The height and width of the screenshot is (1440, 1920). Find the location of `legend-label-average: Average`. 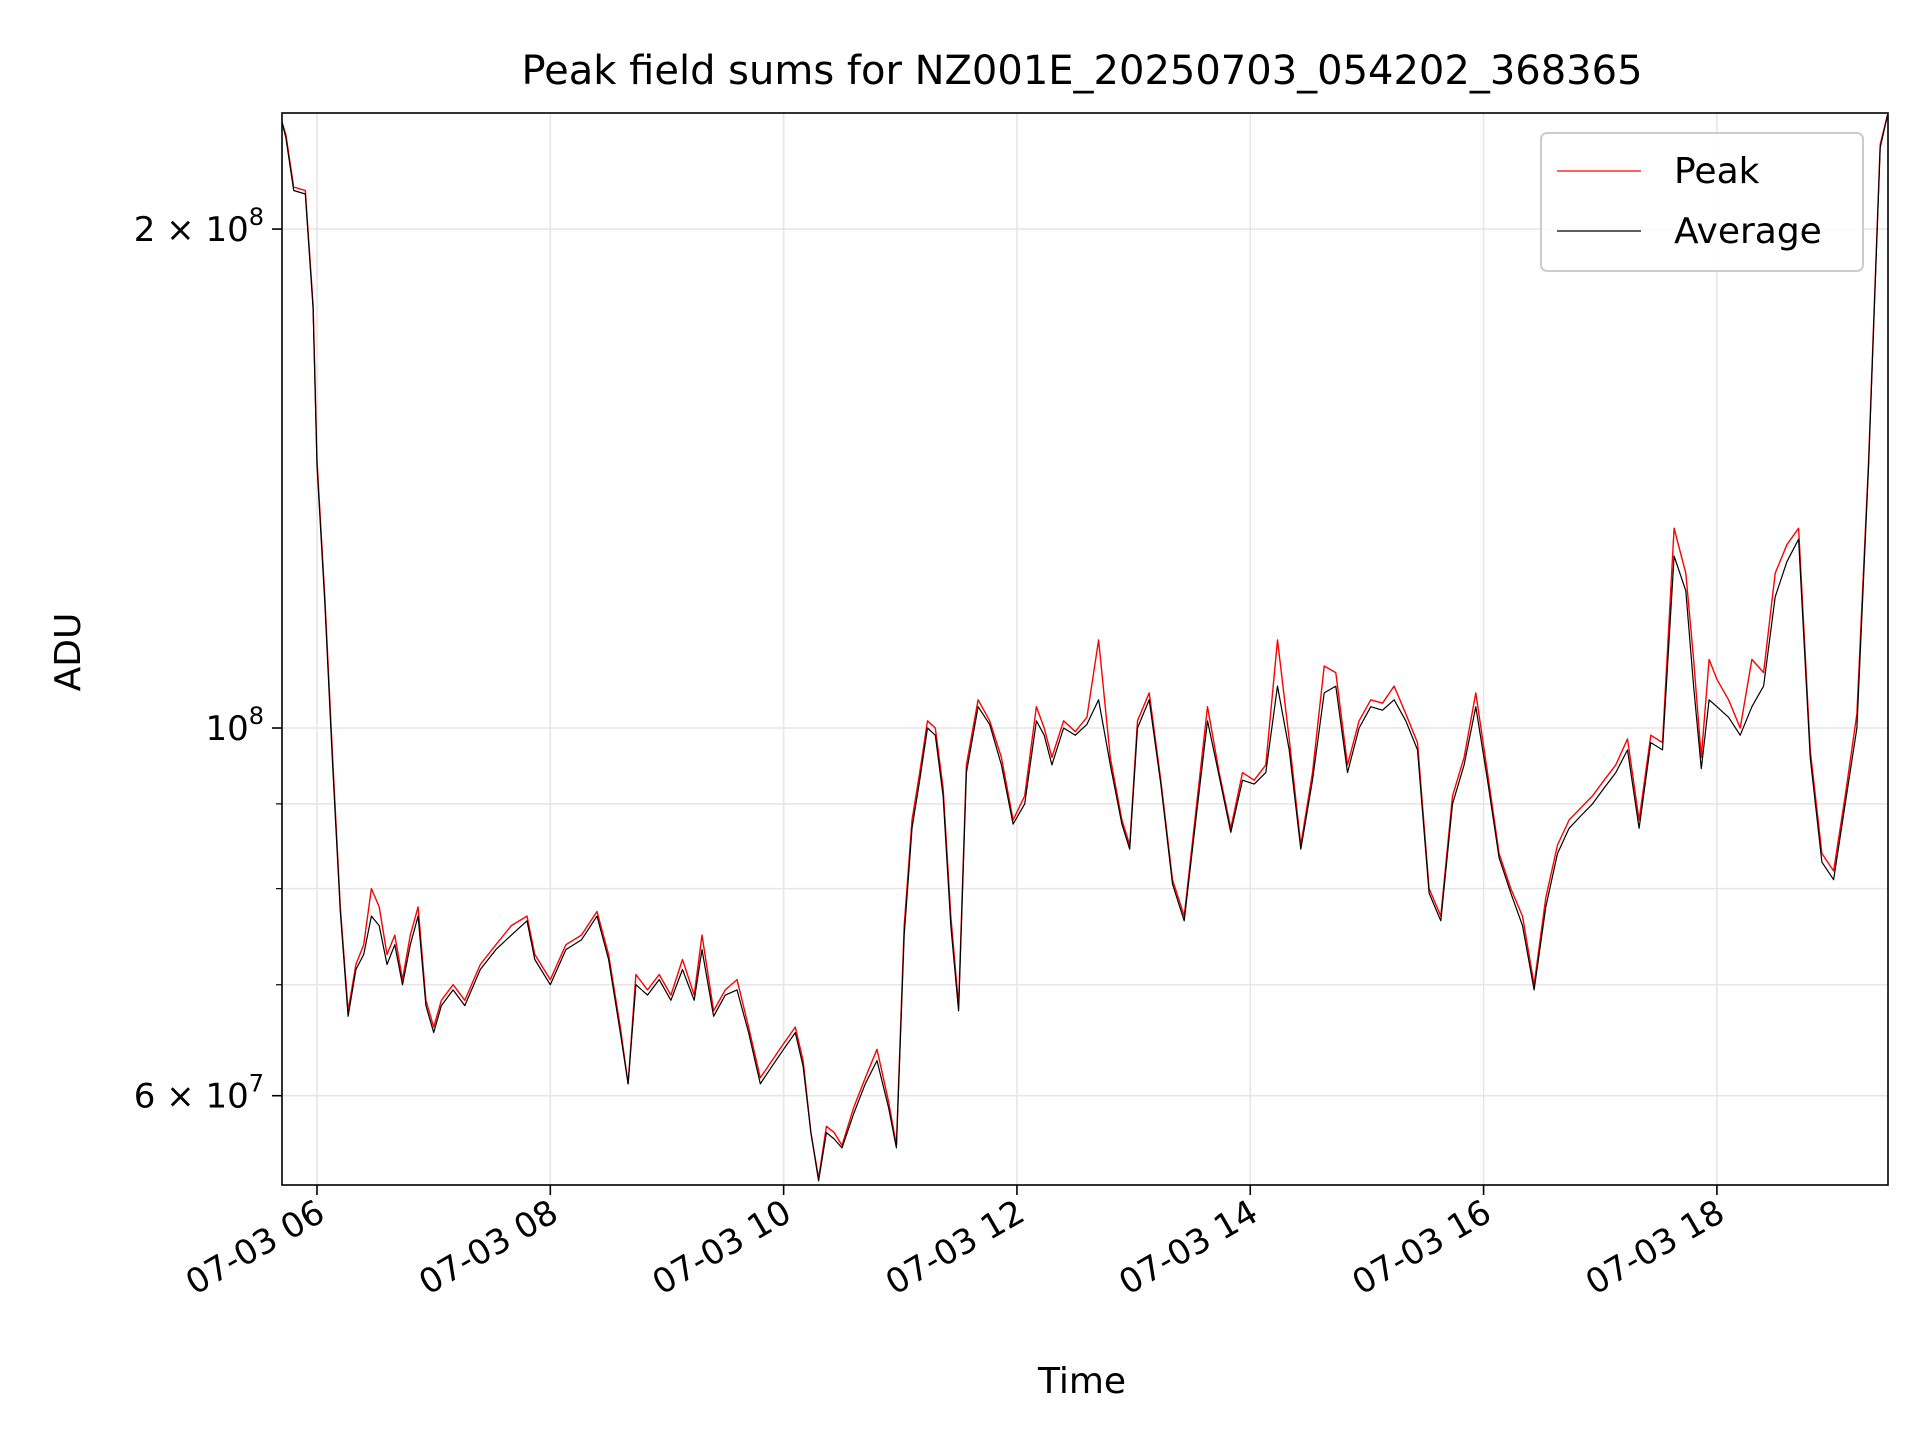

legend-label-average: Average is located at coordinates (1748, 231).